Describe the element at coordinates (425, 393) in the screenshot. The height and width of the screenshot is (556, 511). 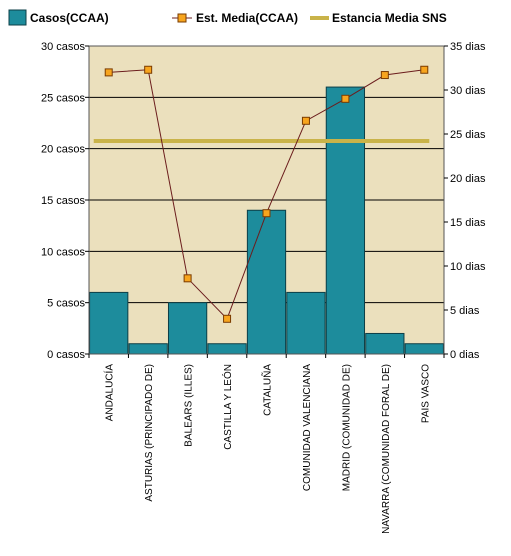
I see `x-tick-label: PAIS VASCO` at that location.